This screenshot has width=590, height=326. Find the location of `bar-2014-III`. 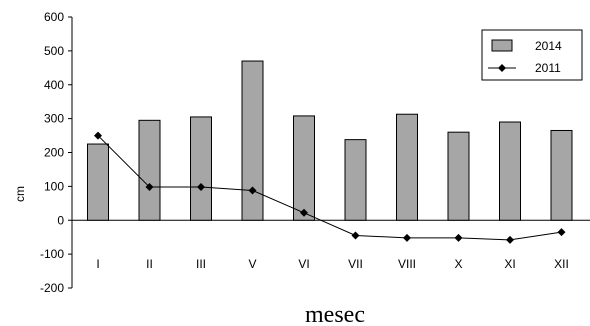

bar-2014-III is located at coordinates (201, 168).